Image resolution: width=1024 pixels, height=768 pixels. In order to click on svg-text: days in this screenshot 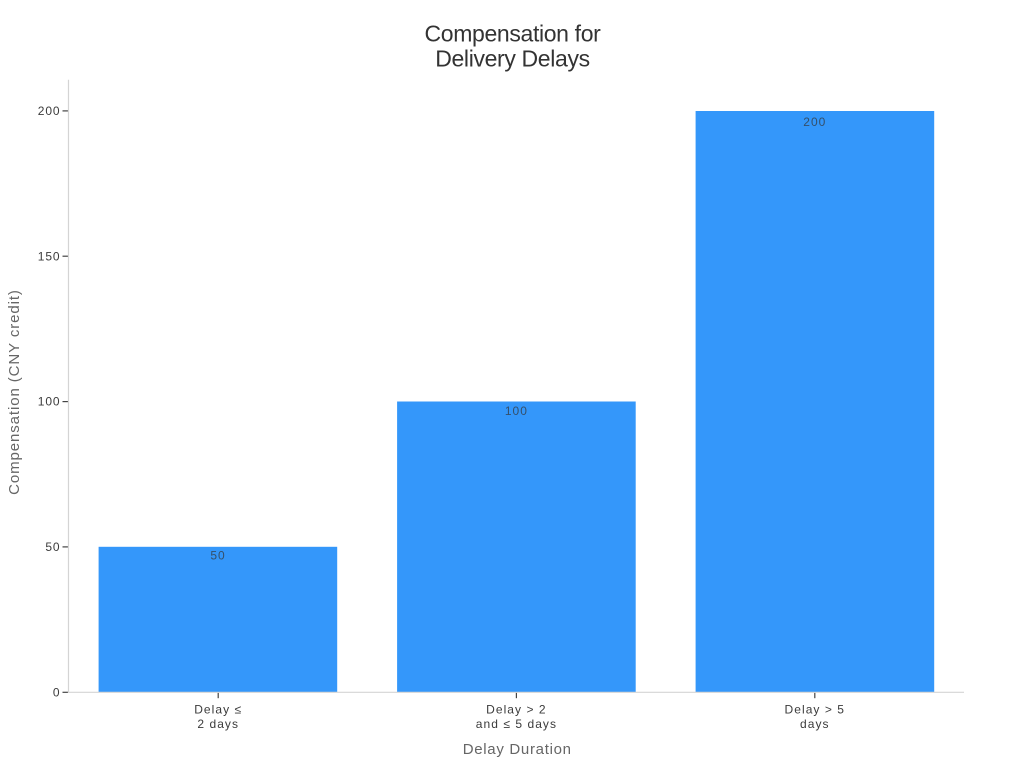, I will do `click(815, 724)`.